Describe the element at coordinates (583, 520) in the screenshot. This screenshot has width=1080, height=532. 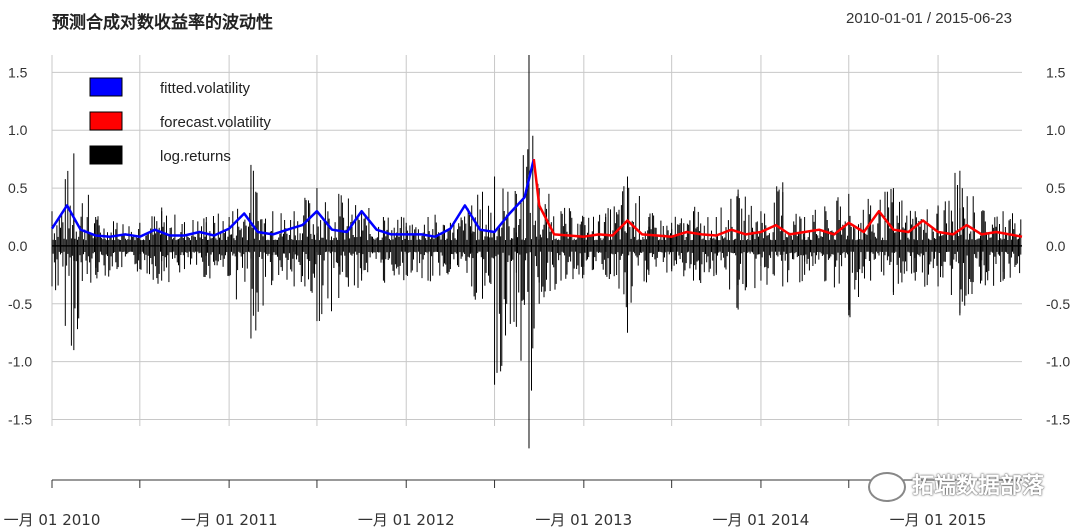
I see `x-tick-label: 一月 01 2013` at that location.